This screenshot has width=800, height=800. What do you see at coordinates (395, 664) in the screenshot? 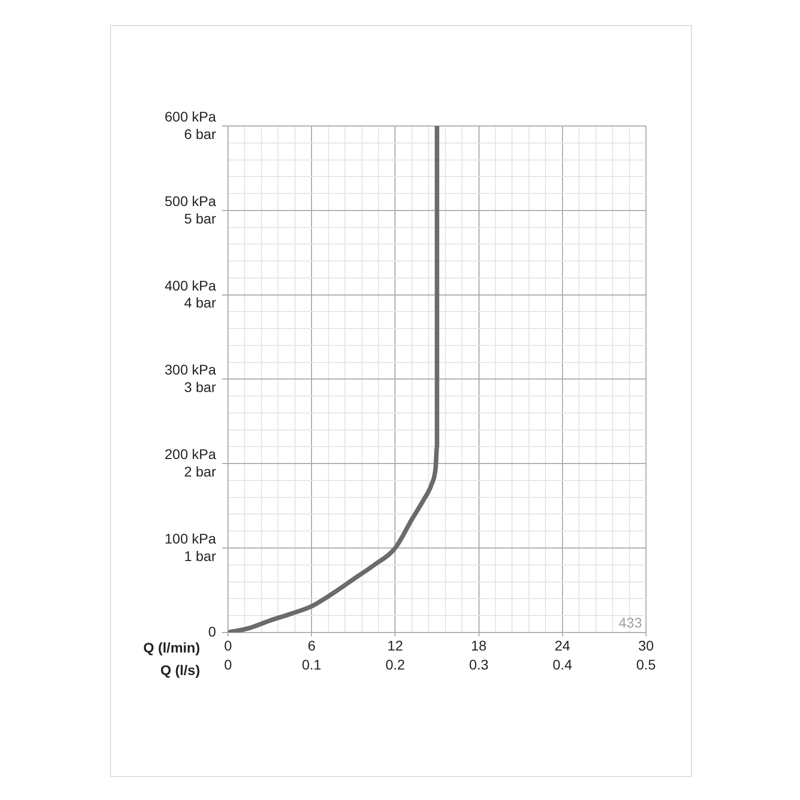
I see `x2-tick-label: 0.2` at bounding box center [395, 664].